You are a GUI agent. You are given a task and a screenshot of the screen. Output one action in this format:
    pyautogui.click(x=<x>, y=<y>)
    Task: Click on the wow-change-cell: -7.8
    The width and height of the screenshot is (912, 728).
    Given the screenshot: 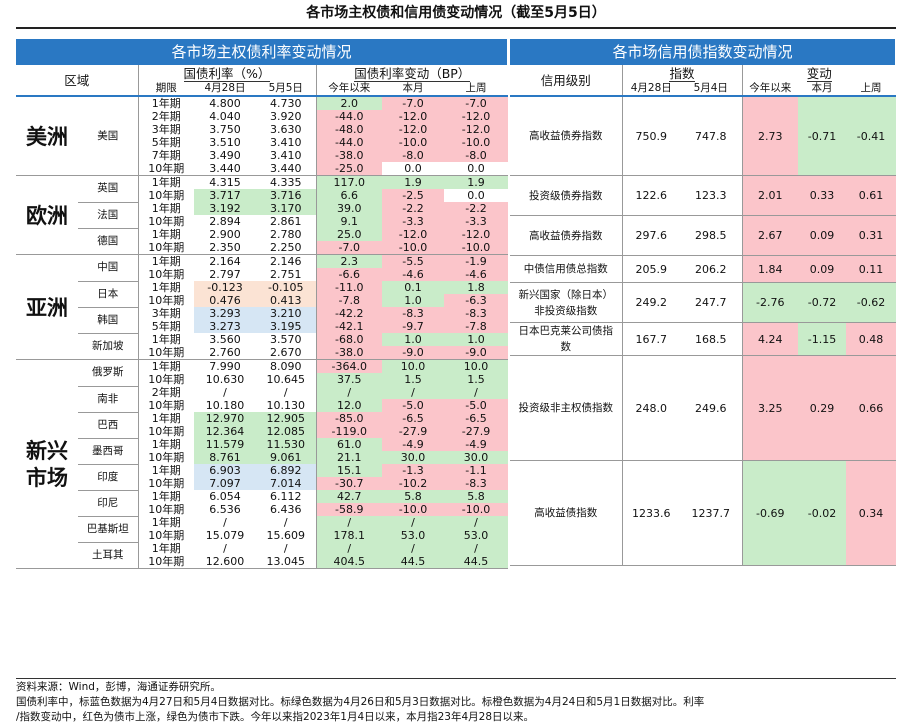 What is the action you would take?
    pyautogui.click(x=476, y=326)
    